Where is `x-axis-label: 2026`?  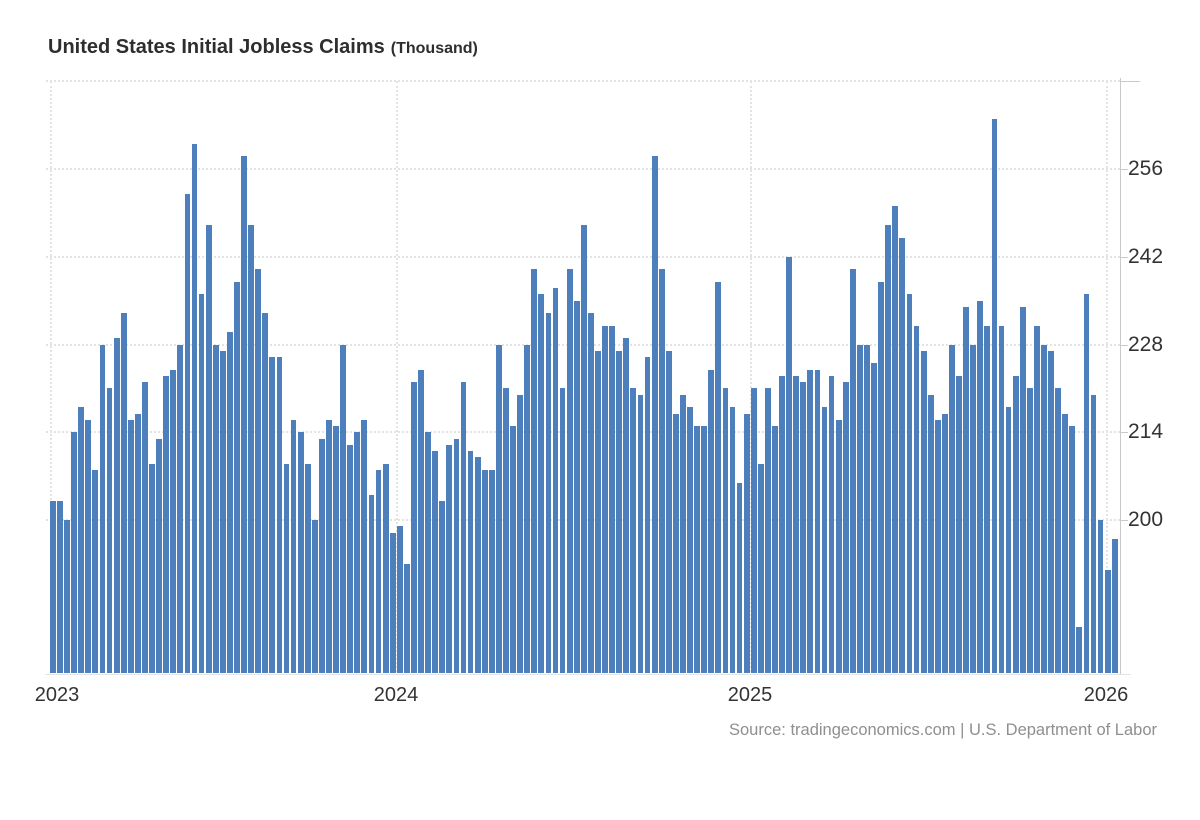 x-axis-label: 2026 is located at coordinates (1106, 695).